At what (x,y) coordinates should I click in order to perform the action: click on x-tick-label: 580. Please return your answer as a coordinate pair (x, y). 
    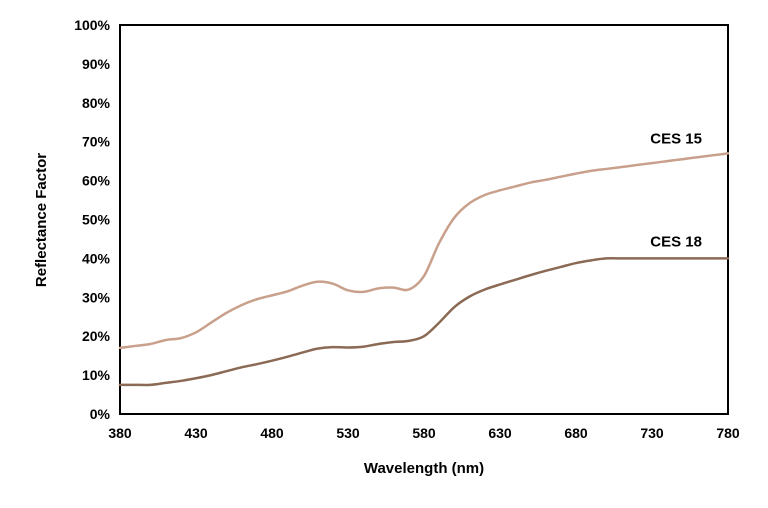
    Looking at the image, I should click on (424, 433).